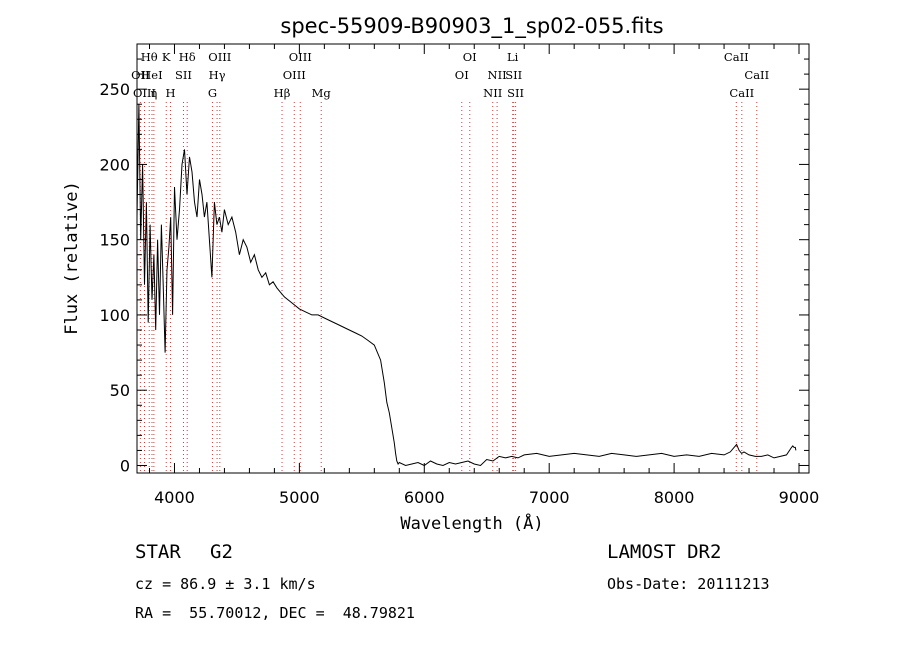  Describe the element at coordinates (221, 552) in the screenshot. I see `object-subclass: G2` at that location.